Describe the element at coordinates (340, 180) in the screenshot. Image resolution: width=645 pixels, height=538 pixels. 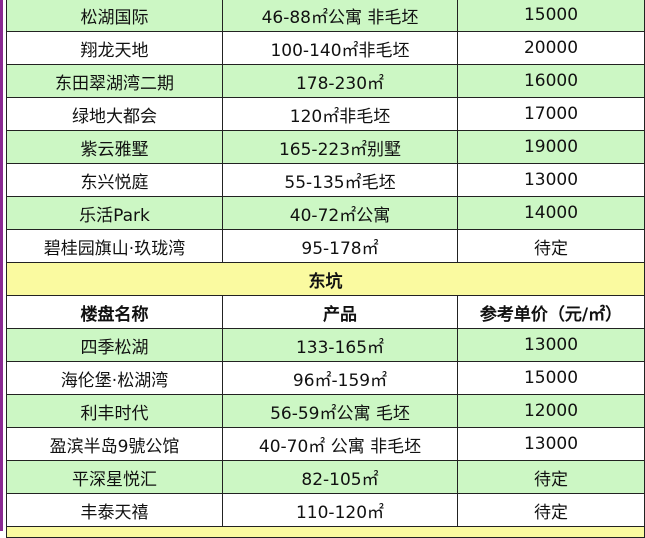
I see `product-cell: 55-135㎡毛坯` at that location.